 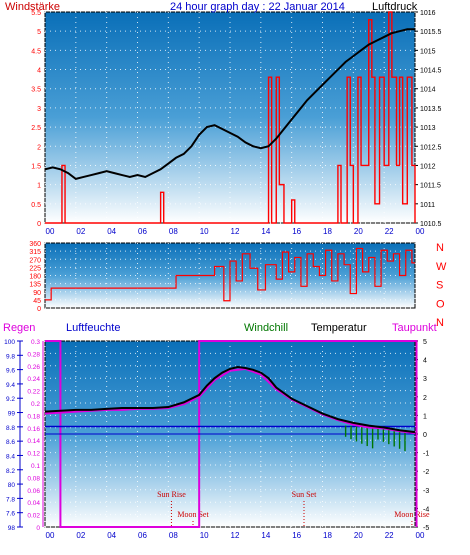 What do you see at coordinates (36, 51) in the screenshot?
I see `left-tick-label: 4.5` at bounding box center [36, 51].